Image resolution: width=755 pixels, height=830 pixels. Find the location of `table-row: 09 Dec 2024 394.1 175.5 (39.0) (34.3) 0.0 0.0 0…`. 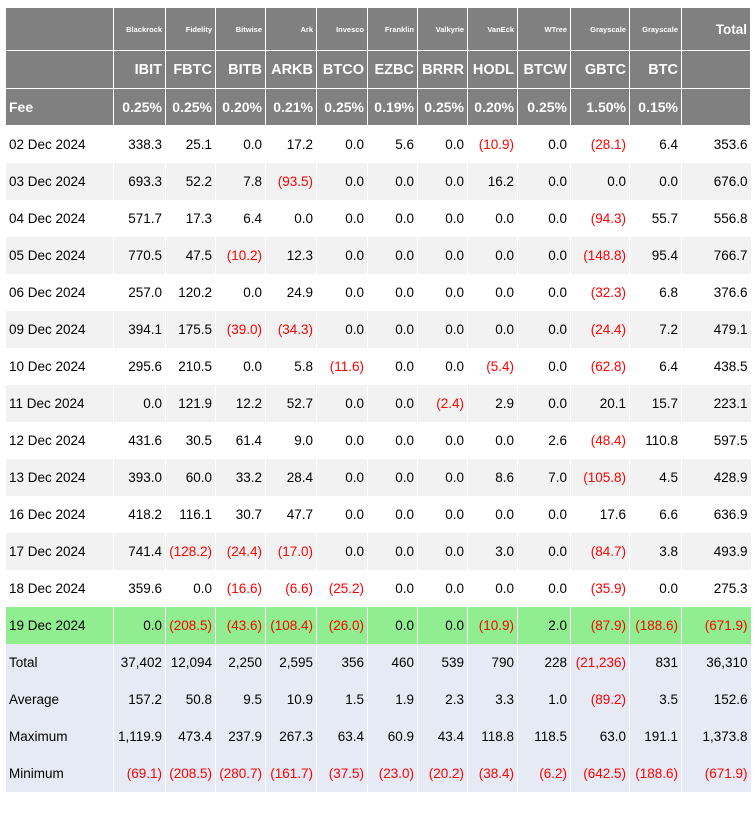

table-row: 09 Dec 2024 394.1 175.5 (39.0) (34.3) 0.0 0.0 0… is located at coordinates (378, 329).